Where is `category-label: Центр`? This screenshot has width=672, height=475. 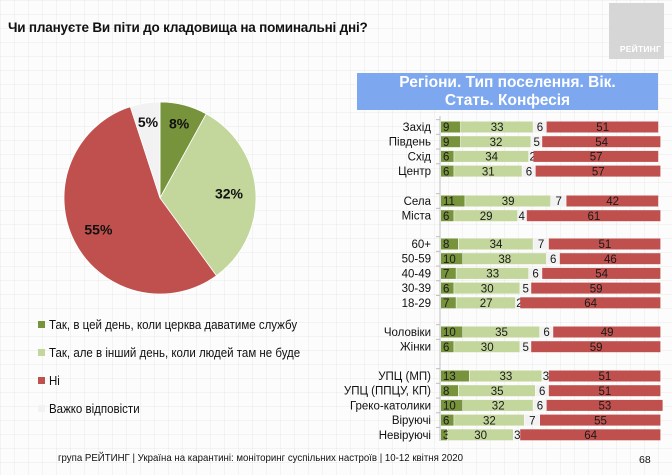 category-label: Центр is located at coordinates (414, 172).